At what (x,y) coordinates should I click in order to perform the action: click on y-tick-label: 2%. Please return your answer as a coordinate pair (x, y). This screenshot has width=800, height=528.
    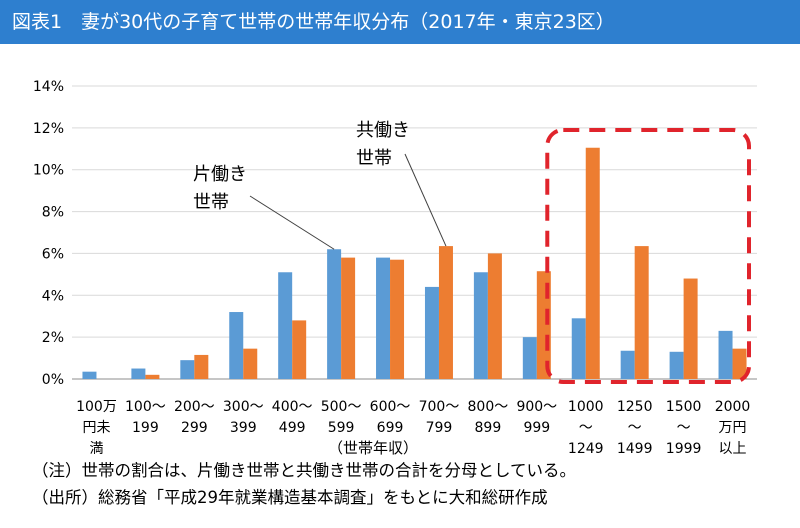
    Looking at the image, I should click on (53, 338).